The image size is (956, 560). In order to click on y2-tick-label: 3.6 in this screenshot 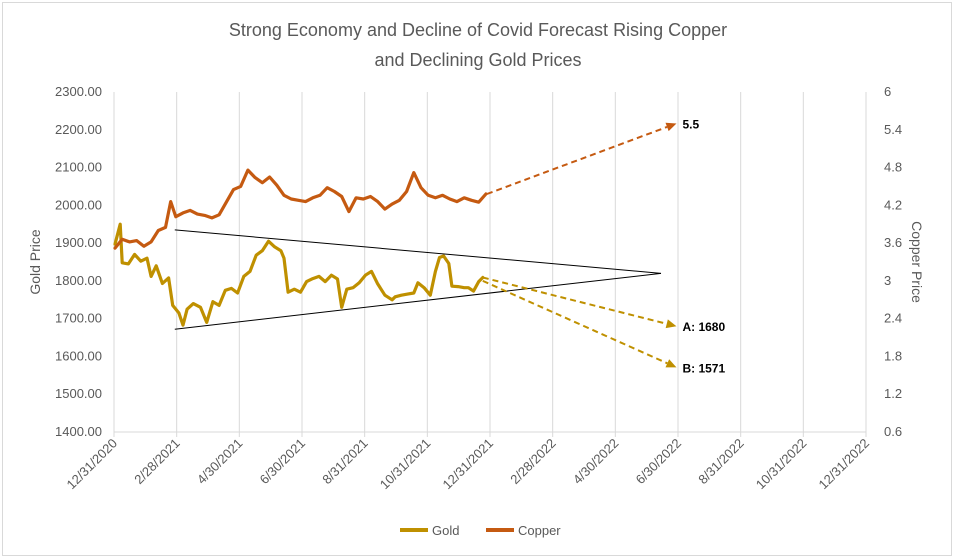, I will do `click(893, 242)`.